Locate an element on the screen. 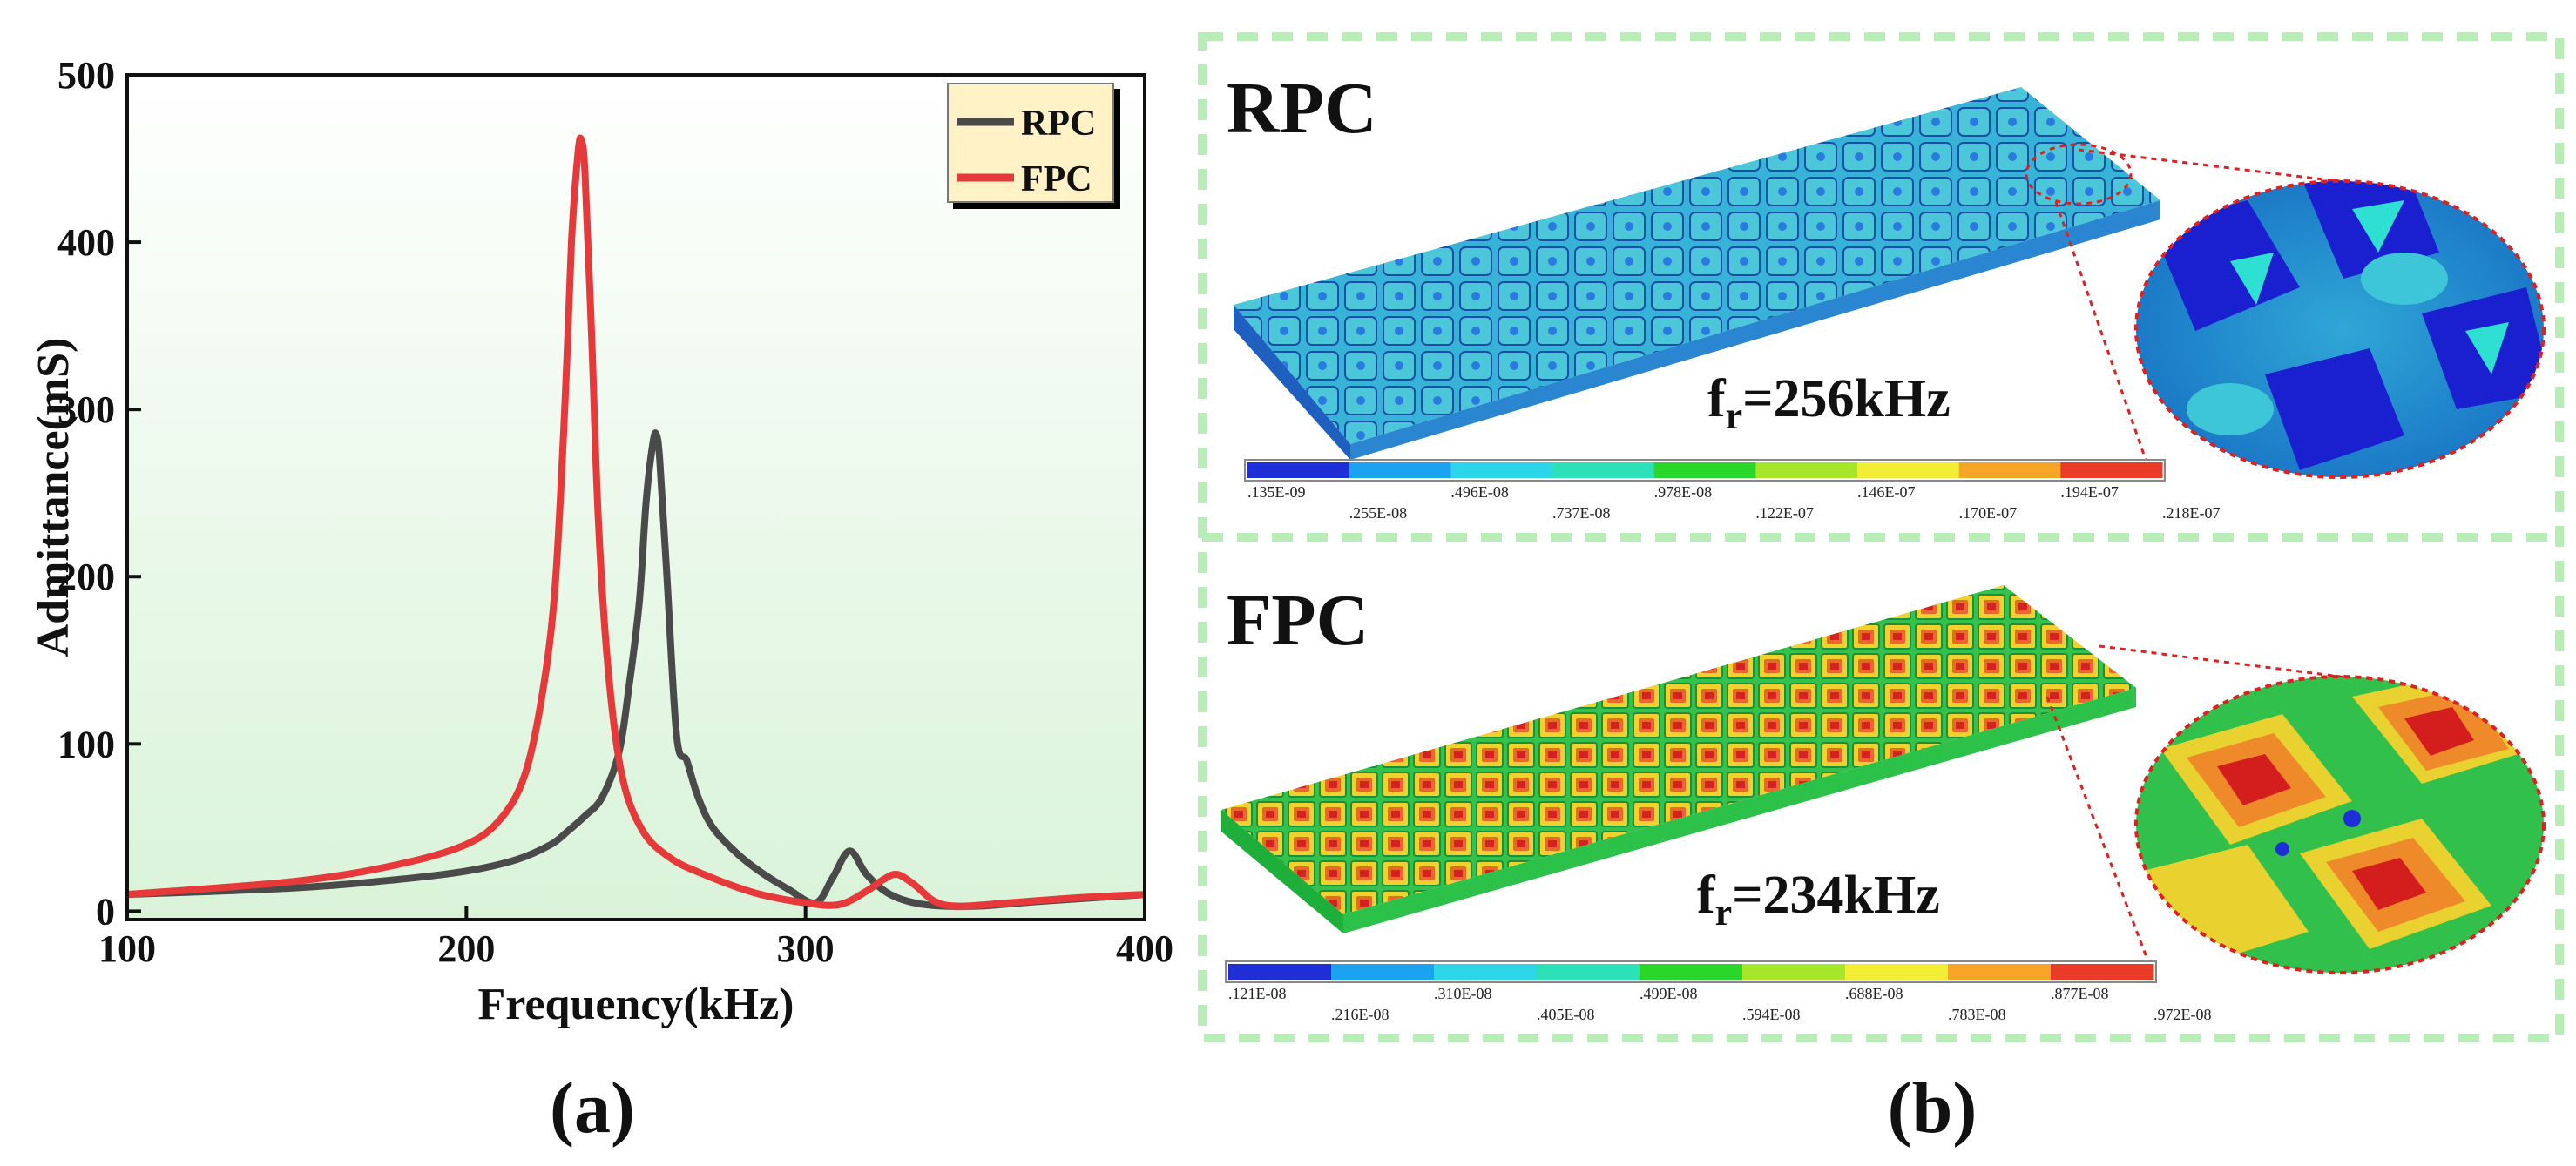 The height and width of the screenshot is (1166, 2576). scale-label: .216E-08 is located at coordinates (1360, 1014).